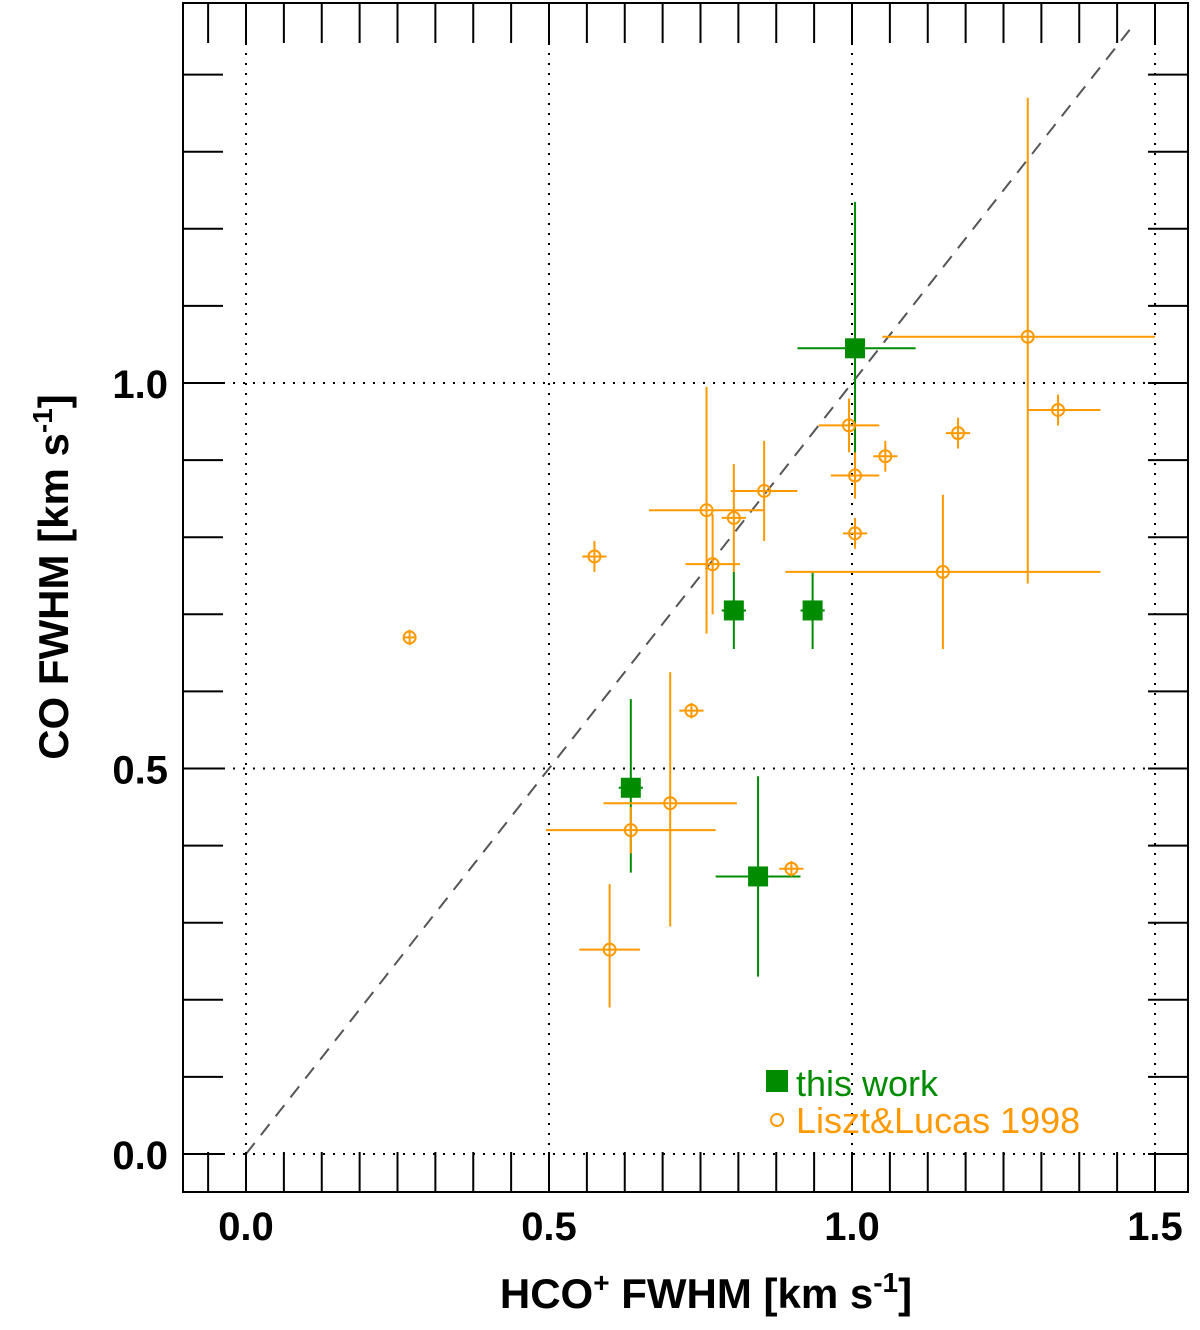  What do you see at coordinates (777, 1081) in the screenshot?
I see `legend-square-marker` at bounding box center [777, 1081].